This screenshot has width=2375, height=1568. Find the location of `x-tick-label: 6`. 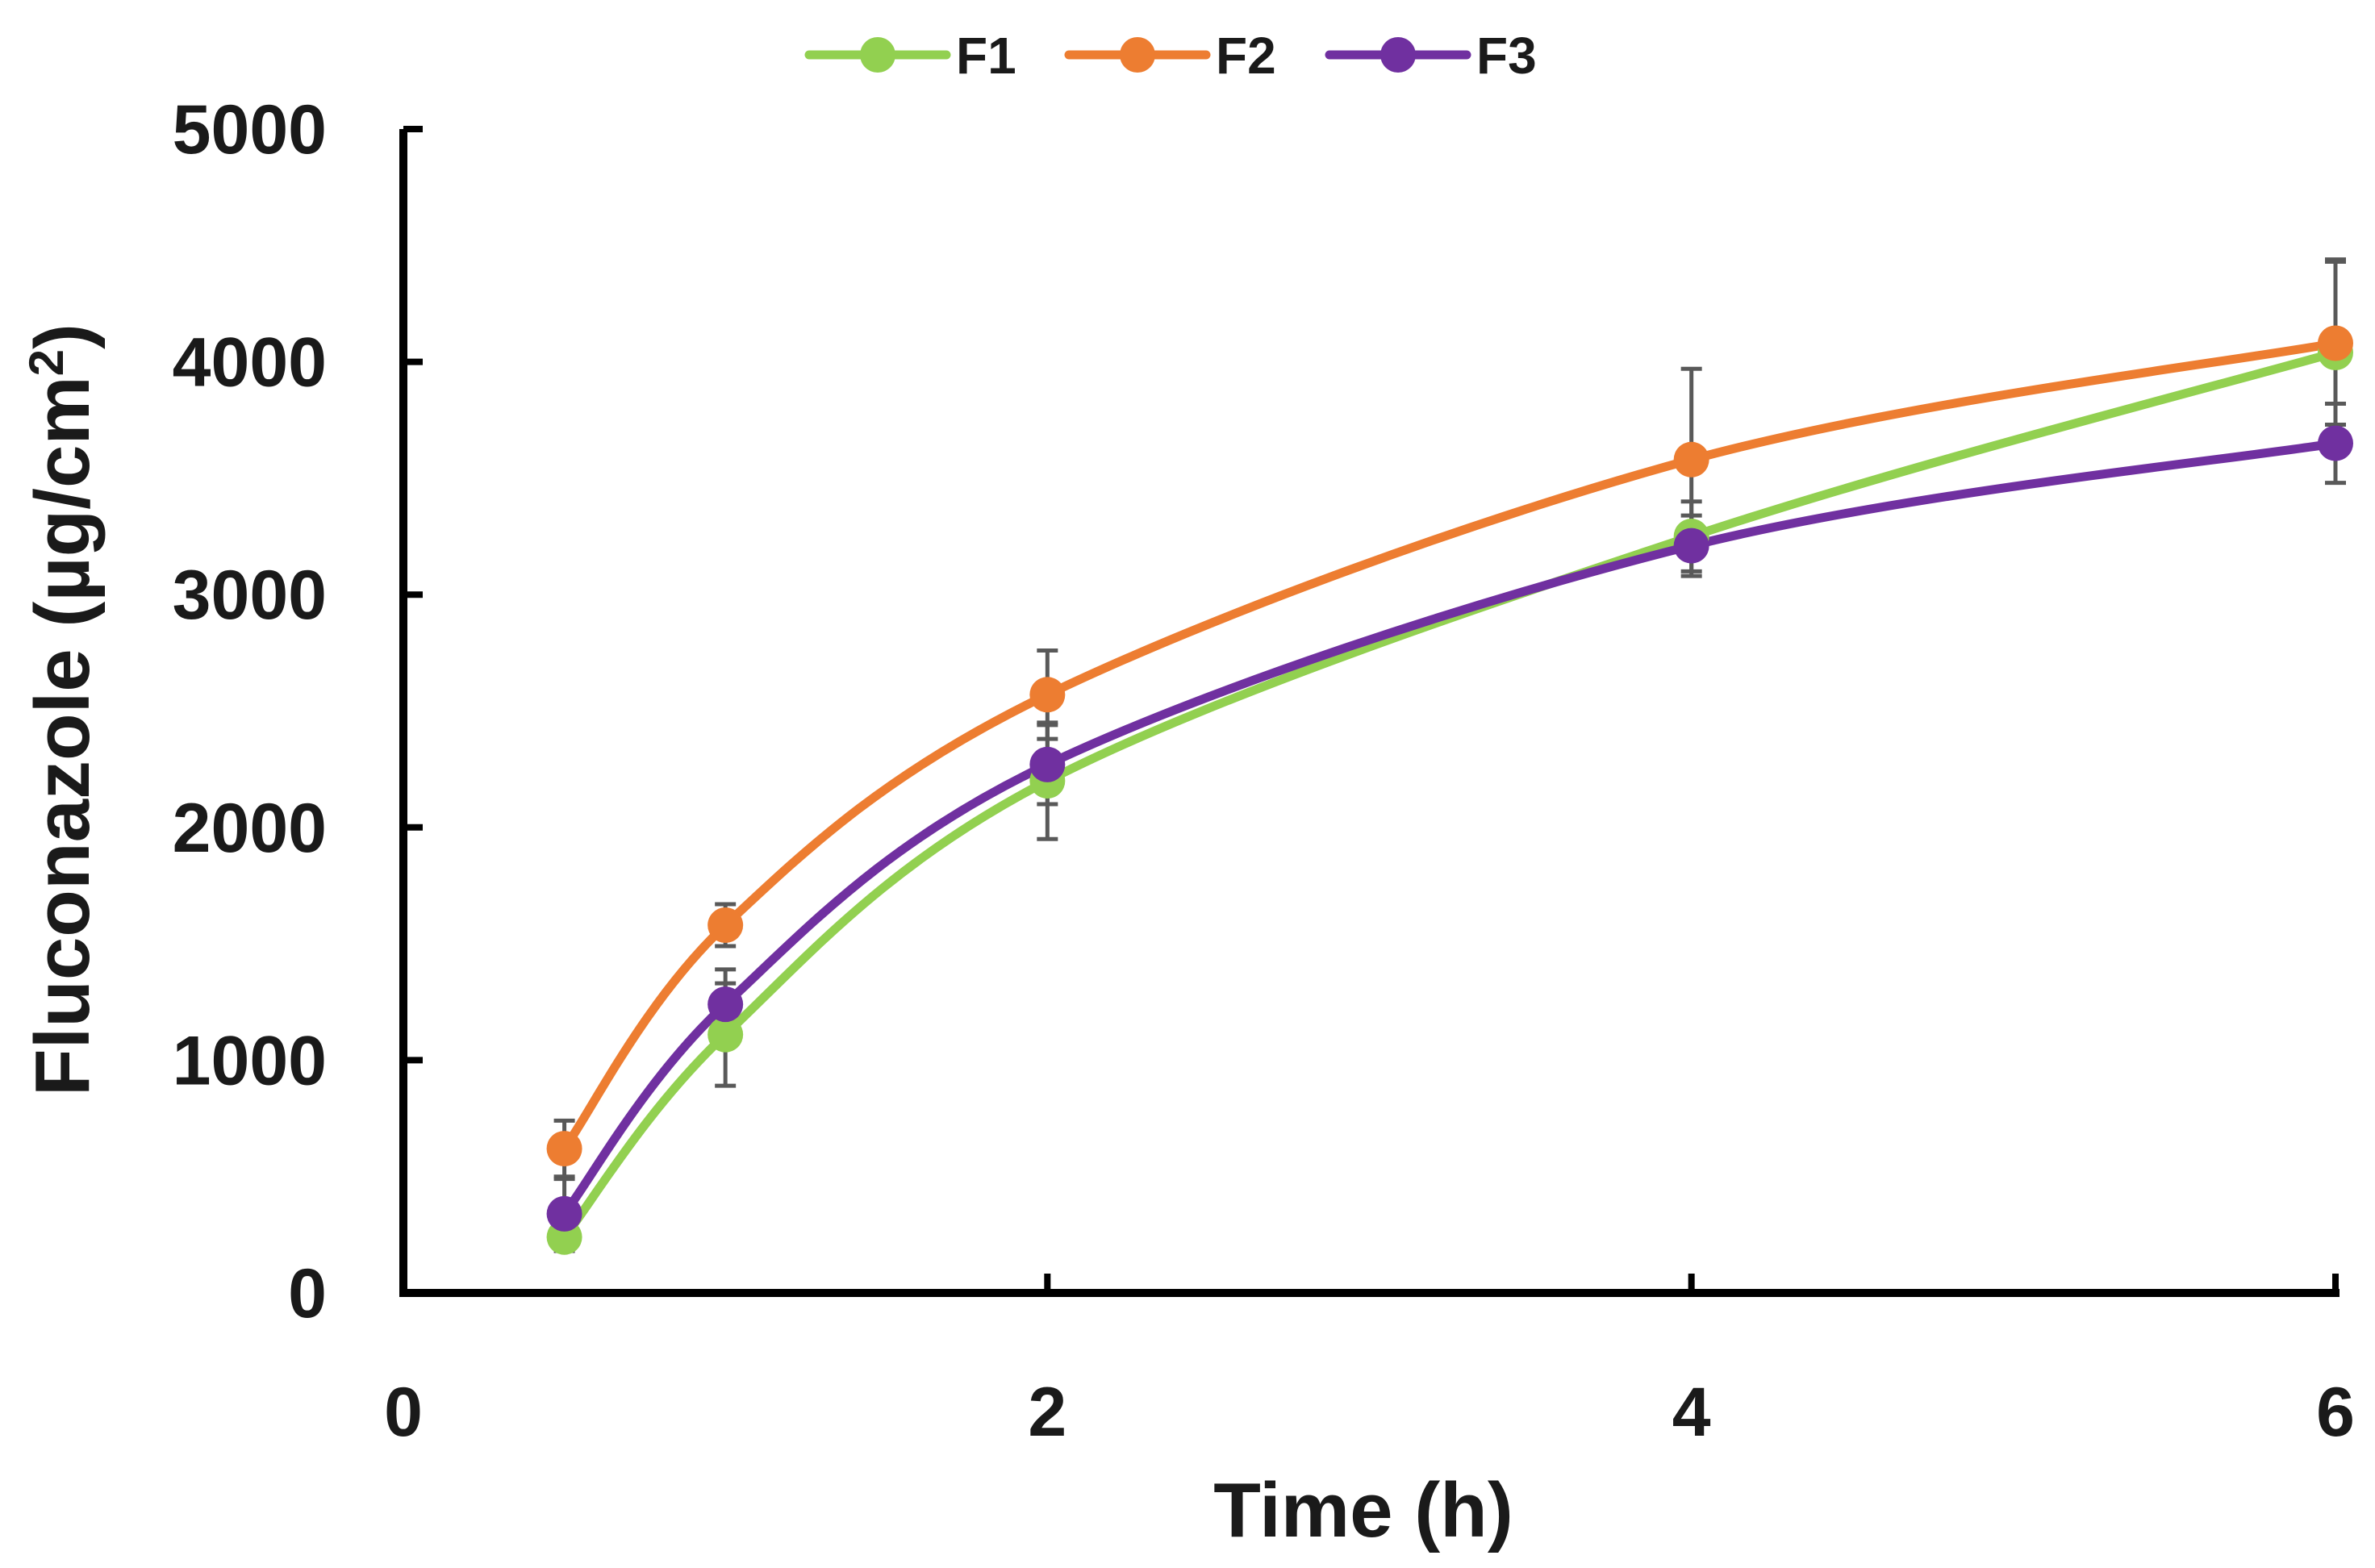

x-tick-label: 6 is located at coordinates (2335, 1412).